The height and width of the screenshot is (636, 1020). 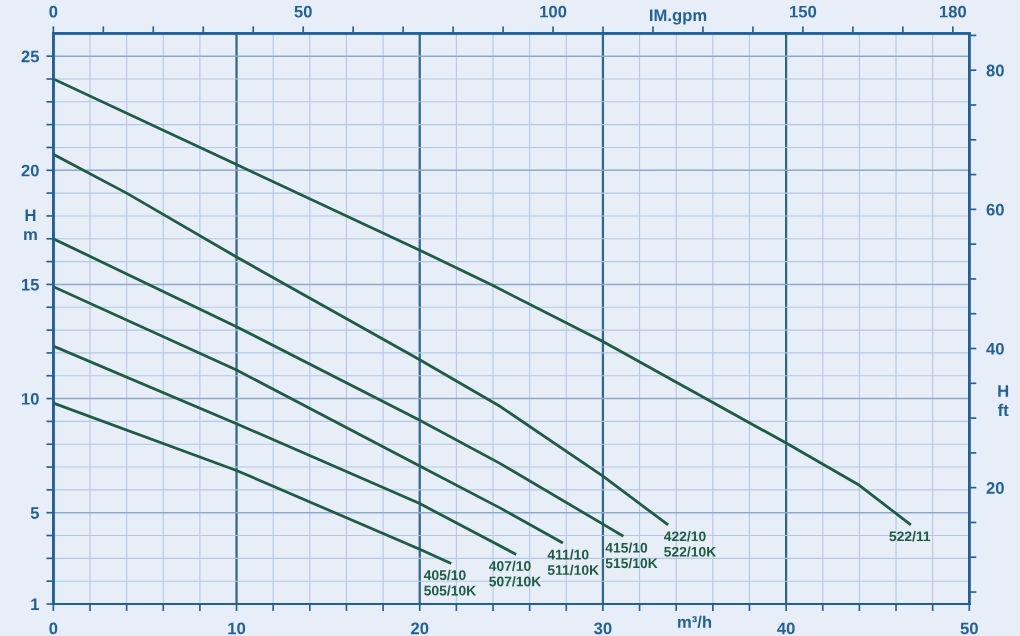 I want to click on x2-axis-title: IM.gpm, so click(x=678, y=17).